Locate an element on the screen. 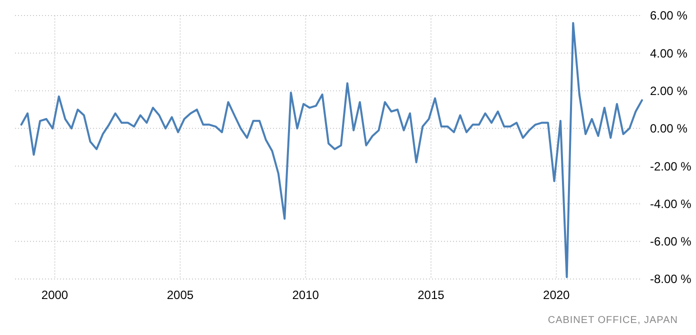  y-tick-label: 4.00 % is located at coordinates (669, 53).